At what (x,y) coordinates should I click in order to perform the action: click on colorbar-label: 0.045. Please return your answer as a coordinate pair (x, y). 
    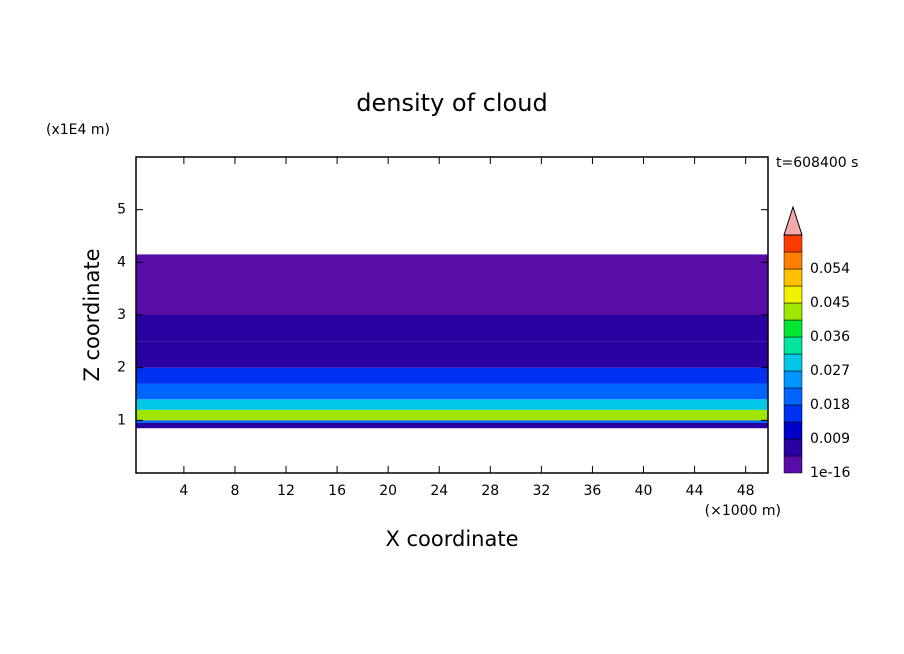
    Looking at the image, I should click on (830, 303).